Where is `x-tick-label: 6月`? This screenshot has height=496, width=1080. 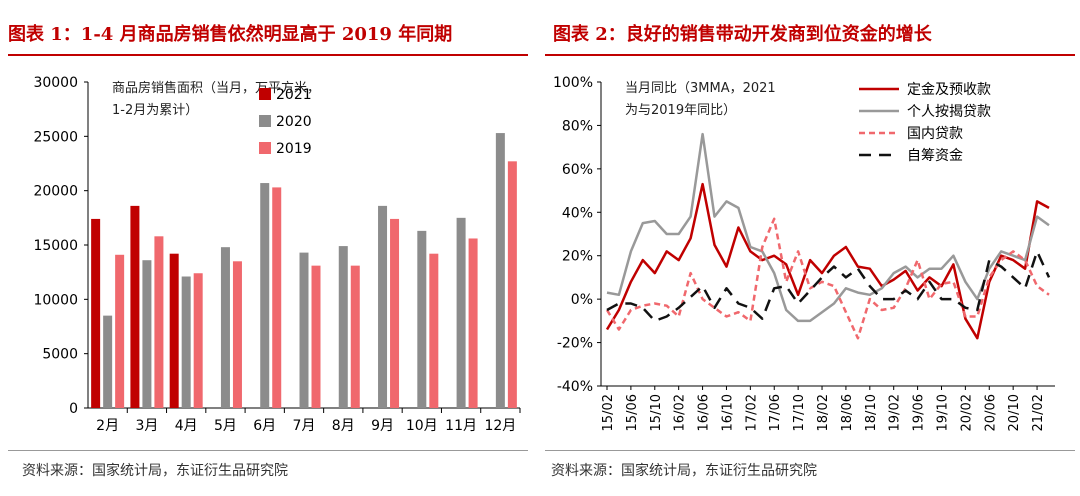
x-tick-label: 6月 is located at coordinates (264, 426).